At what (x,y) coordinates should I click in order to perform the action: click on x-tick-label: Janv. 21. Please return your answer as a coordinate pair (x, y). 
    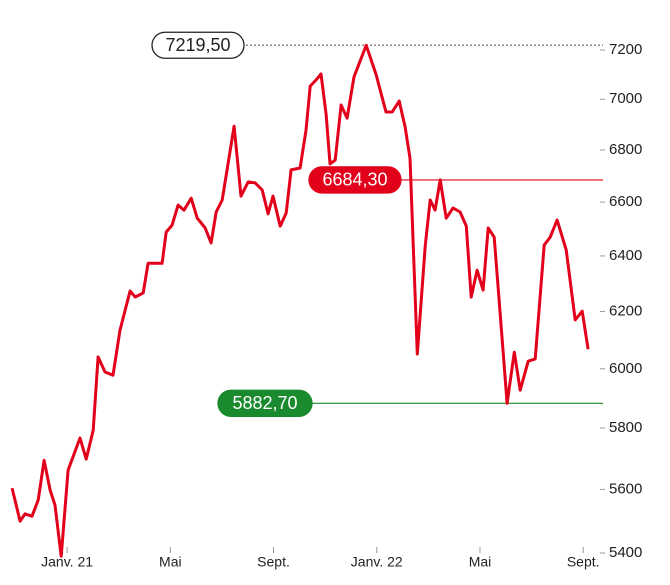
    Looking at the image, I should click on (67, 562).